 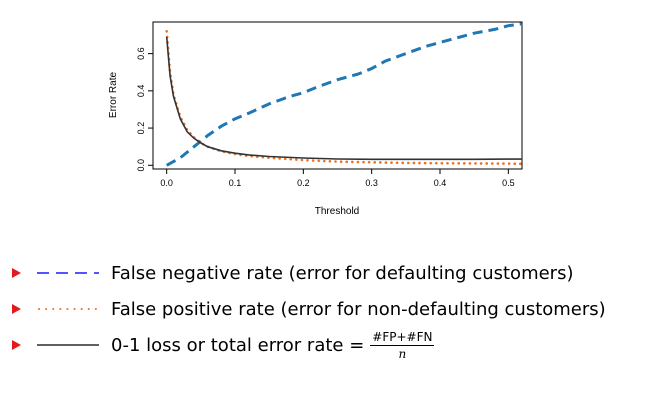 I want to click on y-tick-label: 0.0, so click(x=141, y=165).